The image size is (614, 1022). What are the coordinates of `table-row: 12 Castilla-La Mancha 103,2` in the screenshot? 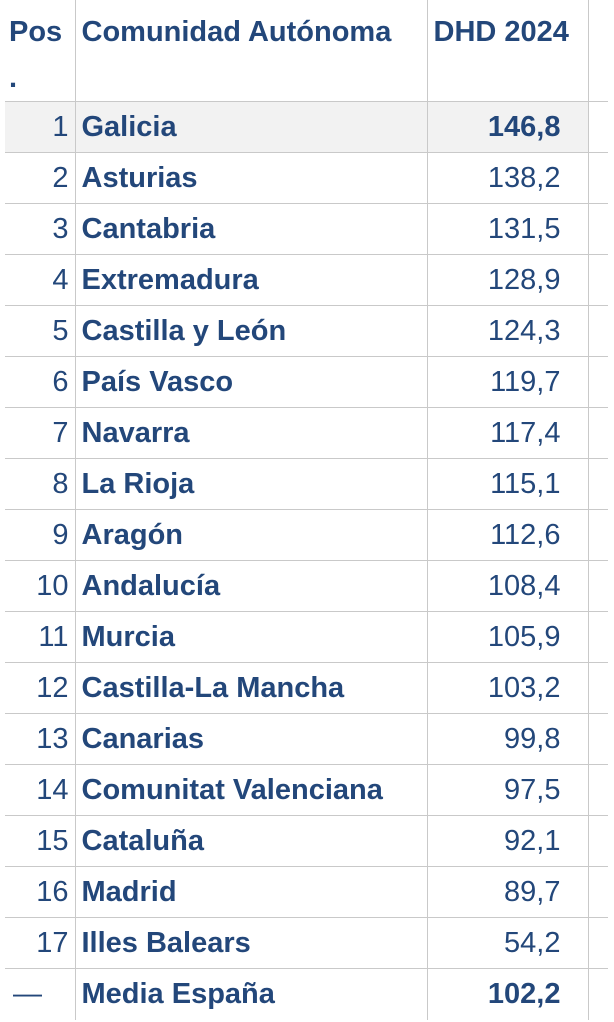 It's located at (306, 688).